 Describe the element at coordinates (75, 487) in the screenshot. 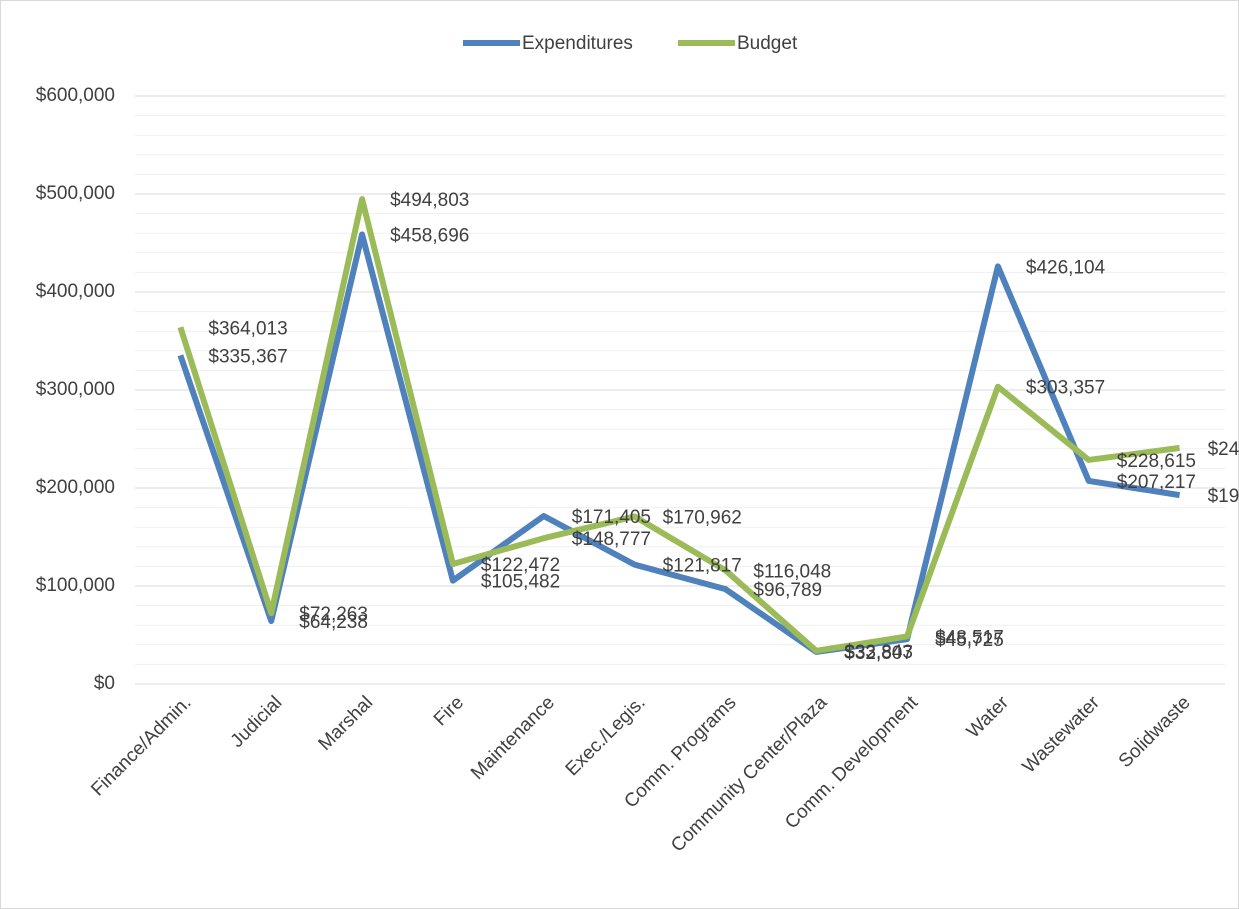

I see `y-tick-label: $200,000` at that location.